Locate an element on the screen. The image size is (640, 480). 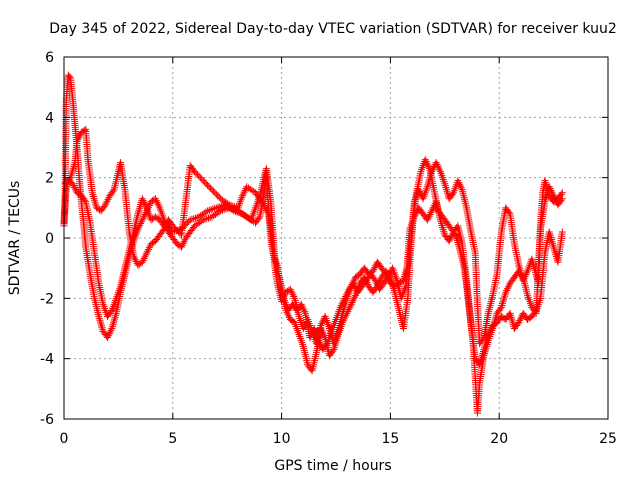
x-tick-label: 20 is located at coordinates (499, 439).